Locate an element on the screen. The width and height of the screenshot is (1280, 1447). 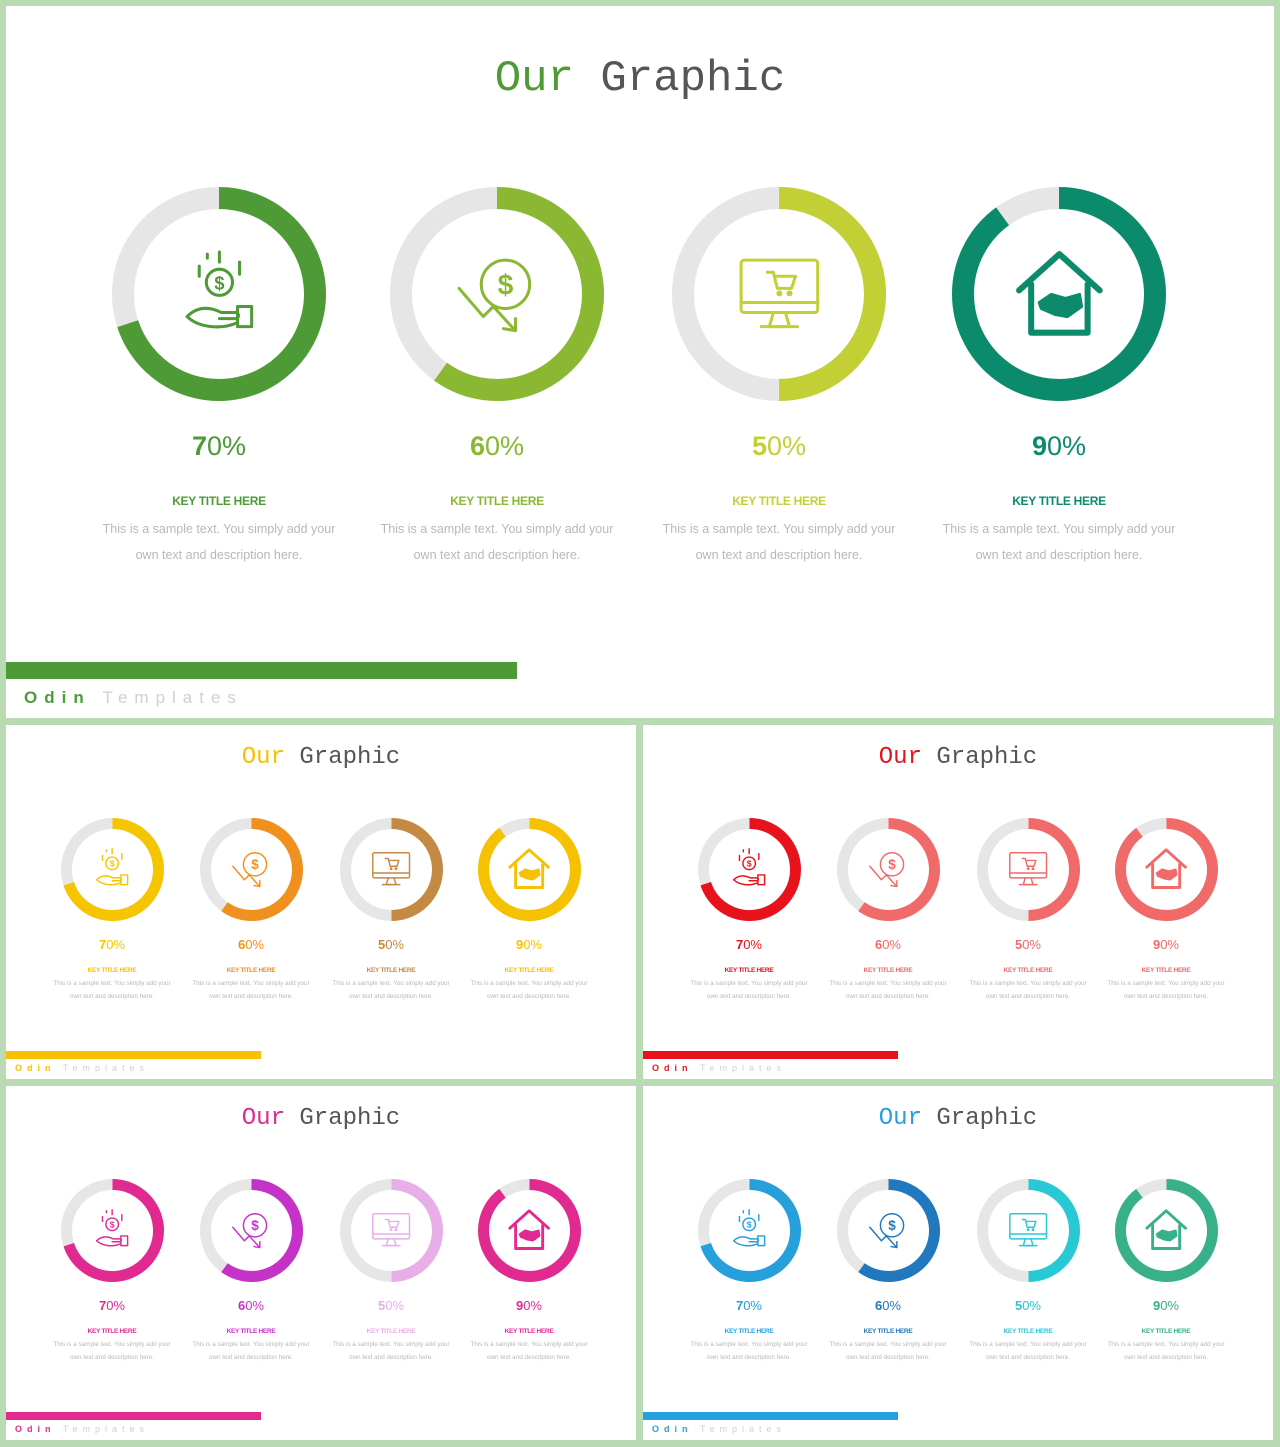
brand-logo-text: Odin Templates is located at coordinates (719, 1068).